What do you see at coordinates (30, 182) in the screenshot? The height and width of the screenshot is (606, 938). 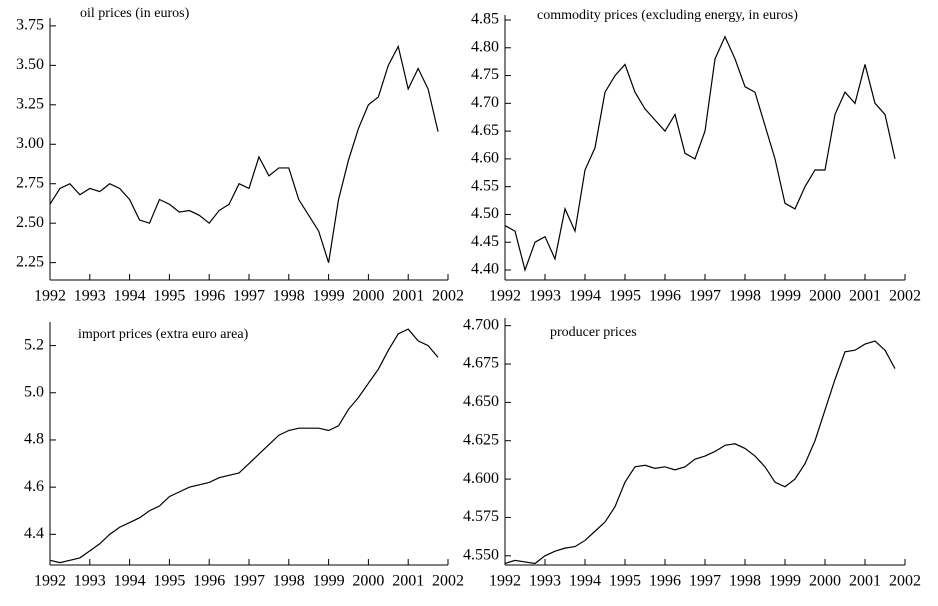 I see `y-tick-label: 2.75` at bounding box center [30, 182].